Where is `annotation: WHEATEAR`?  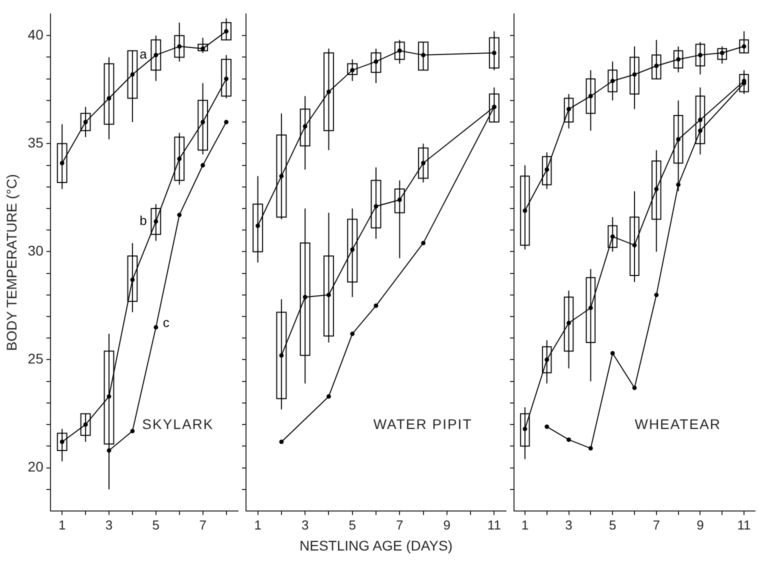 annotation: WHEATEAR is located at coordinates (678, 424).